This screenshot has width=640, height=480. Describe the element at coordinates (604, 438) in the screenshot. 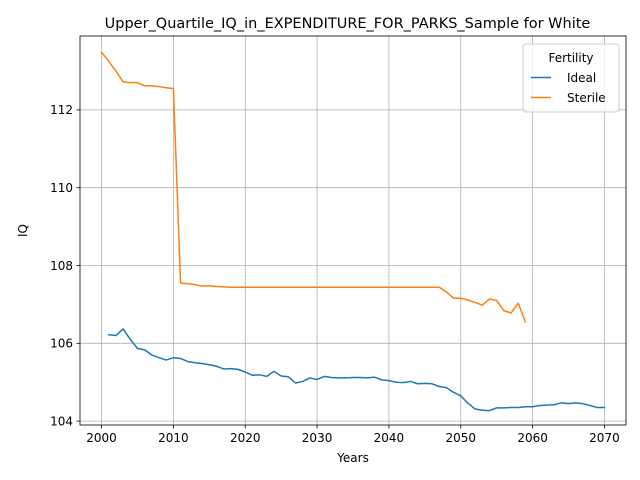

I see `x-tick-label-7: 2070` at that location.